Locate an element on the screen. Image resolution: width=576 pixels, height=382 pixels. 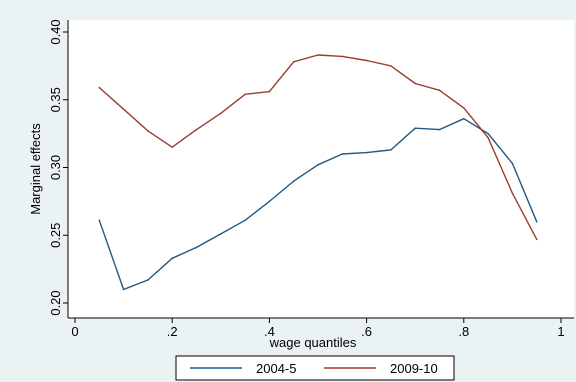
legend: 2004-5 2009-10 is located at coordinates (315, 368).